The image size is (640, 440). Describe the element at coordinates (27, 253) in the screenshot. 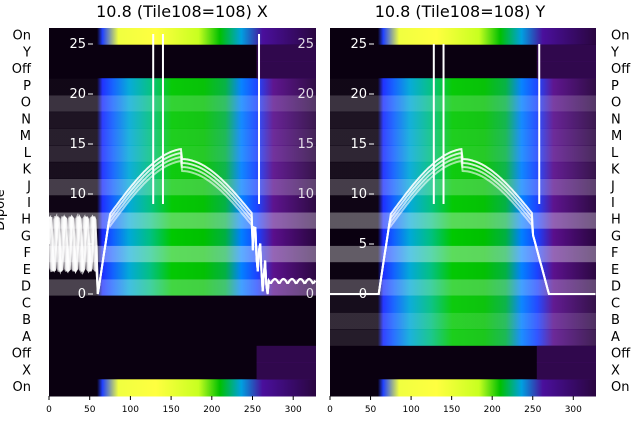

I see `row-label: F` at that location.